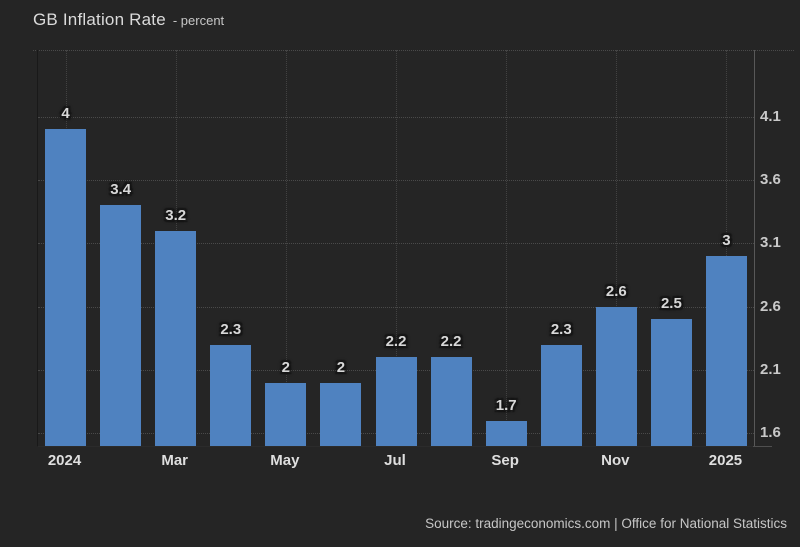  I want to click on bar-slot: 3, so click(726, 248).